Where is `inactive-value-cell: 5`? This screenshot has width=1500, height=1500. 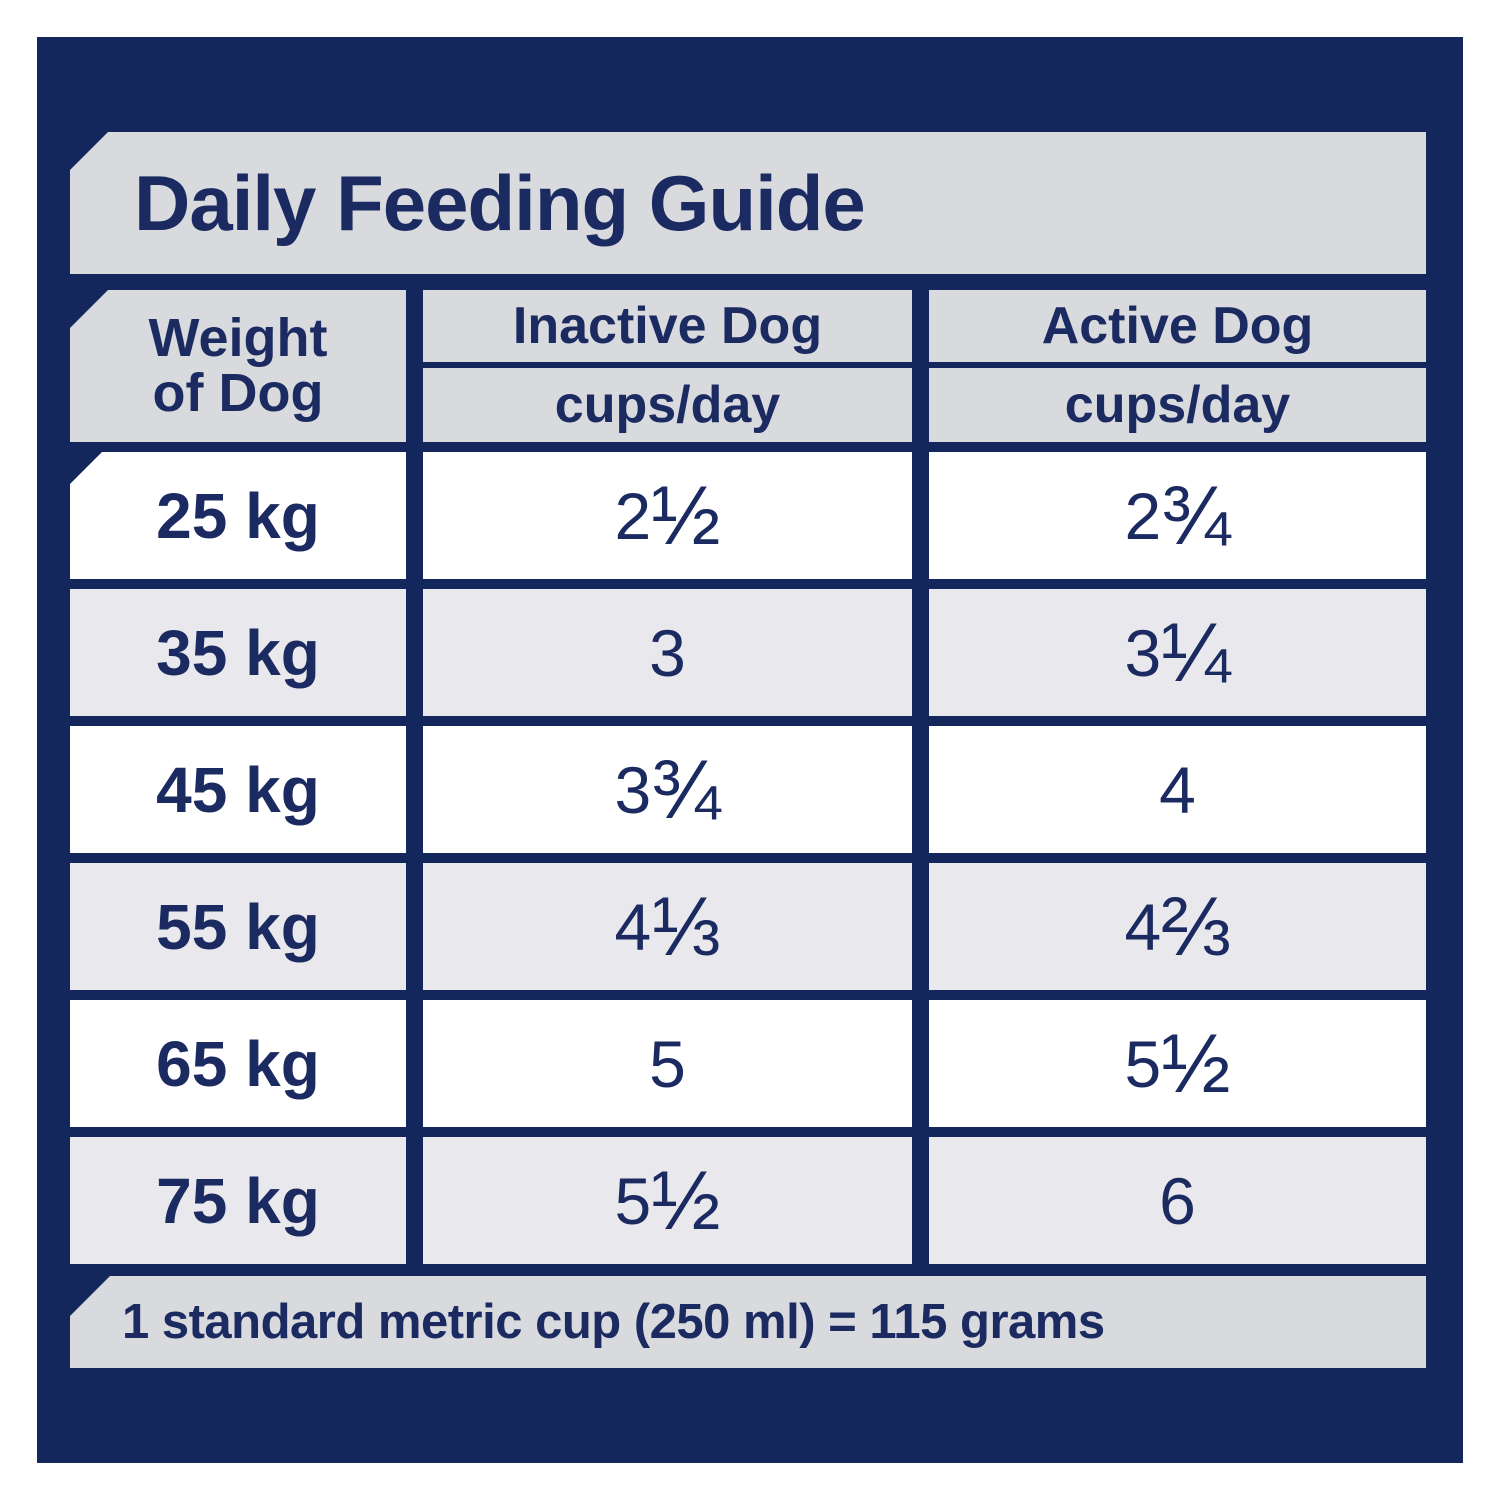 inactive-value-cell: 5 is located at coordinates (667, 1063).